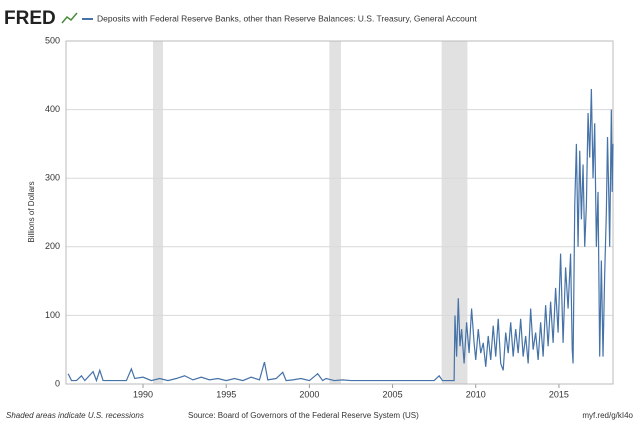 The image size is (640, 436). I want to click on link: myf.red/g/kI4o, so click(607, 415).